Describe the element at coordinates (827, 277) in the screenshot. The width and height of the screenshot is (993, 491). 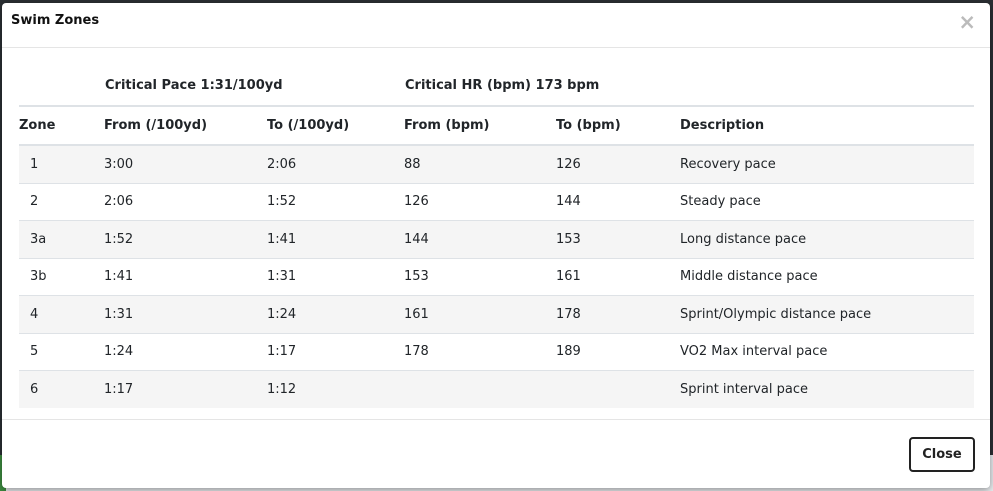
I see `description-cell: Middle distance pace` at that location.